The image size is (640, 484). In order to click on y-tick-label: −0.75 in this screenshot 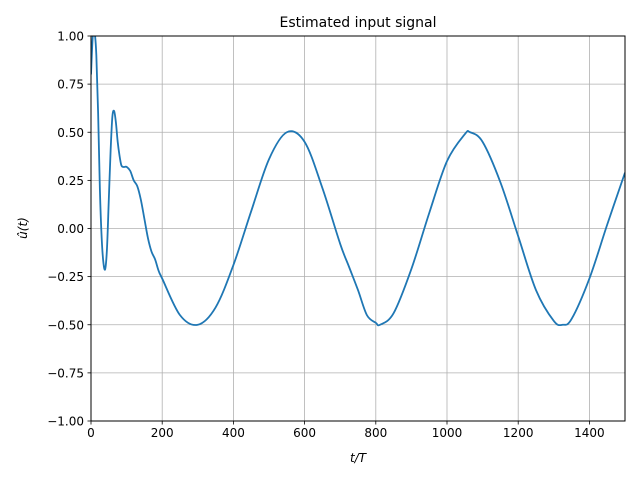, I will do `click(65, 373)`.